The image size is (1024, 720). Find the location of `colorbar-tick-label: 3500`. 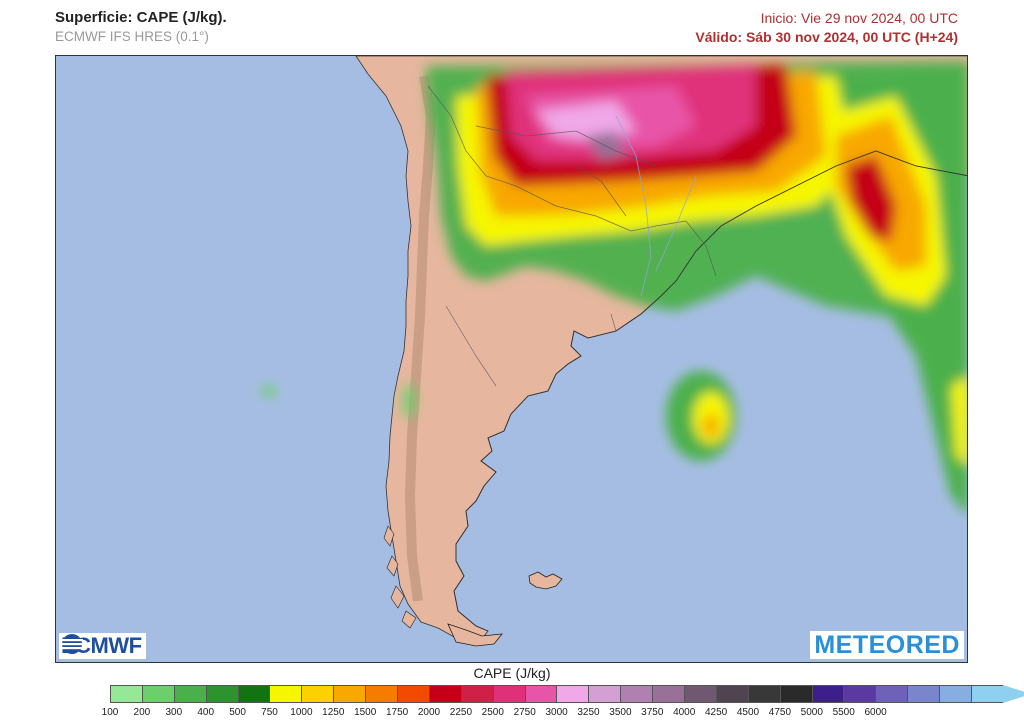

colorbar-tick-label: 3500 is located at coordinates (620, 712).